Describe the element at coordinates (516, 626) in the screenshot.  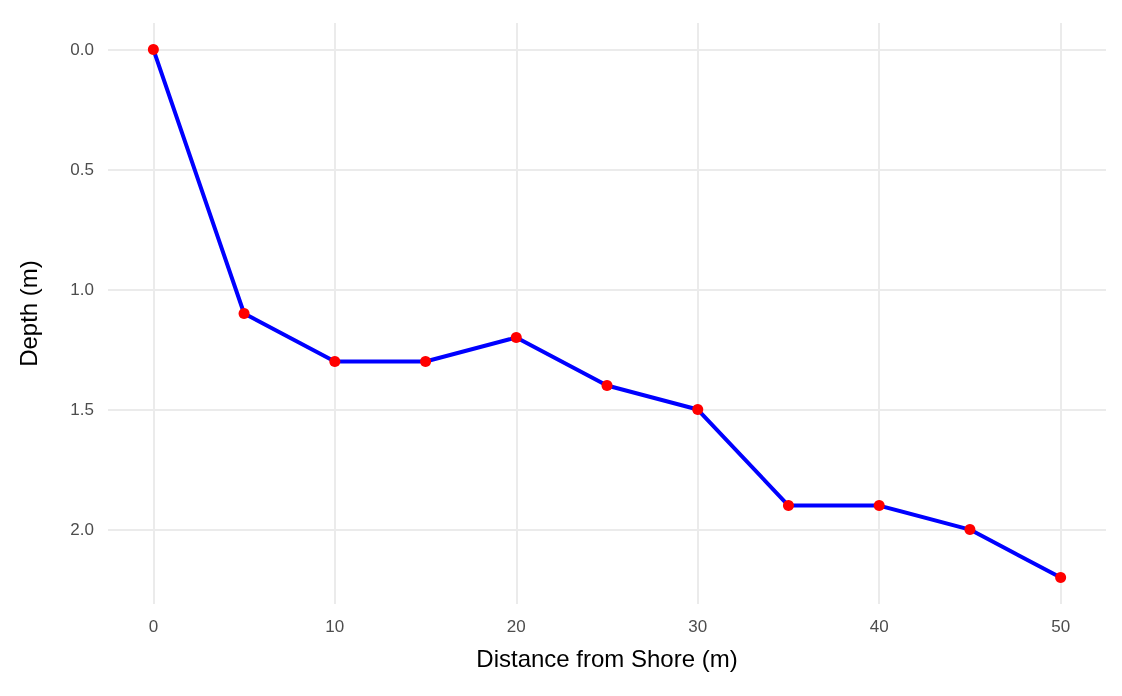
I see `x-tick-label: 20` at that location.